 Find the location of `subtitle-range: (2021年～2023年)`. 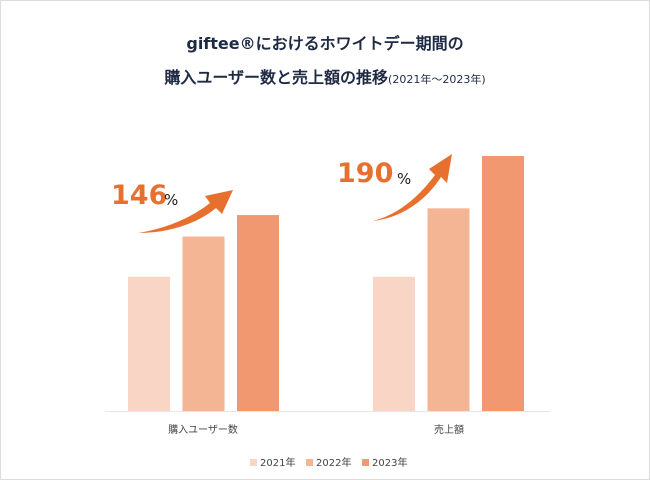

subtitle-range: (2021年～2023年) is located at coordinates (437, 79).